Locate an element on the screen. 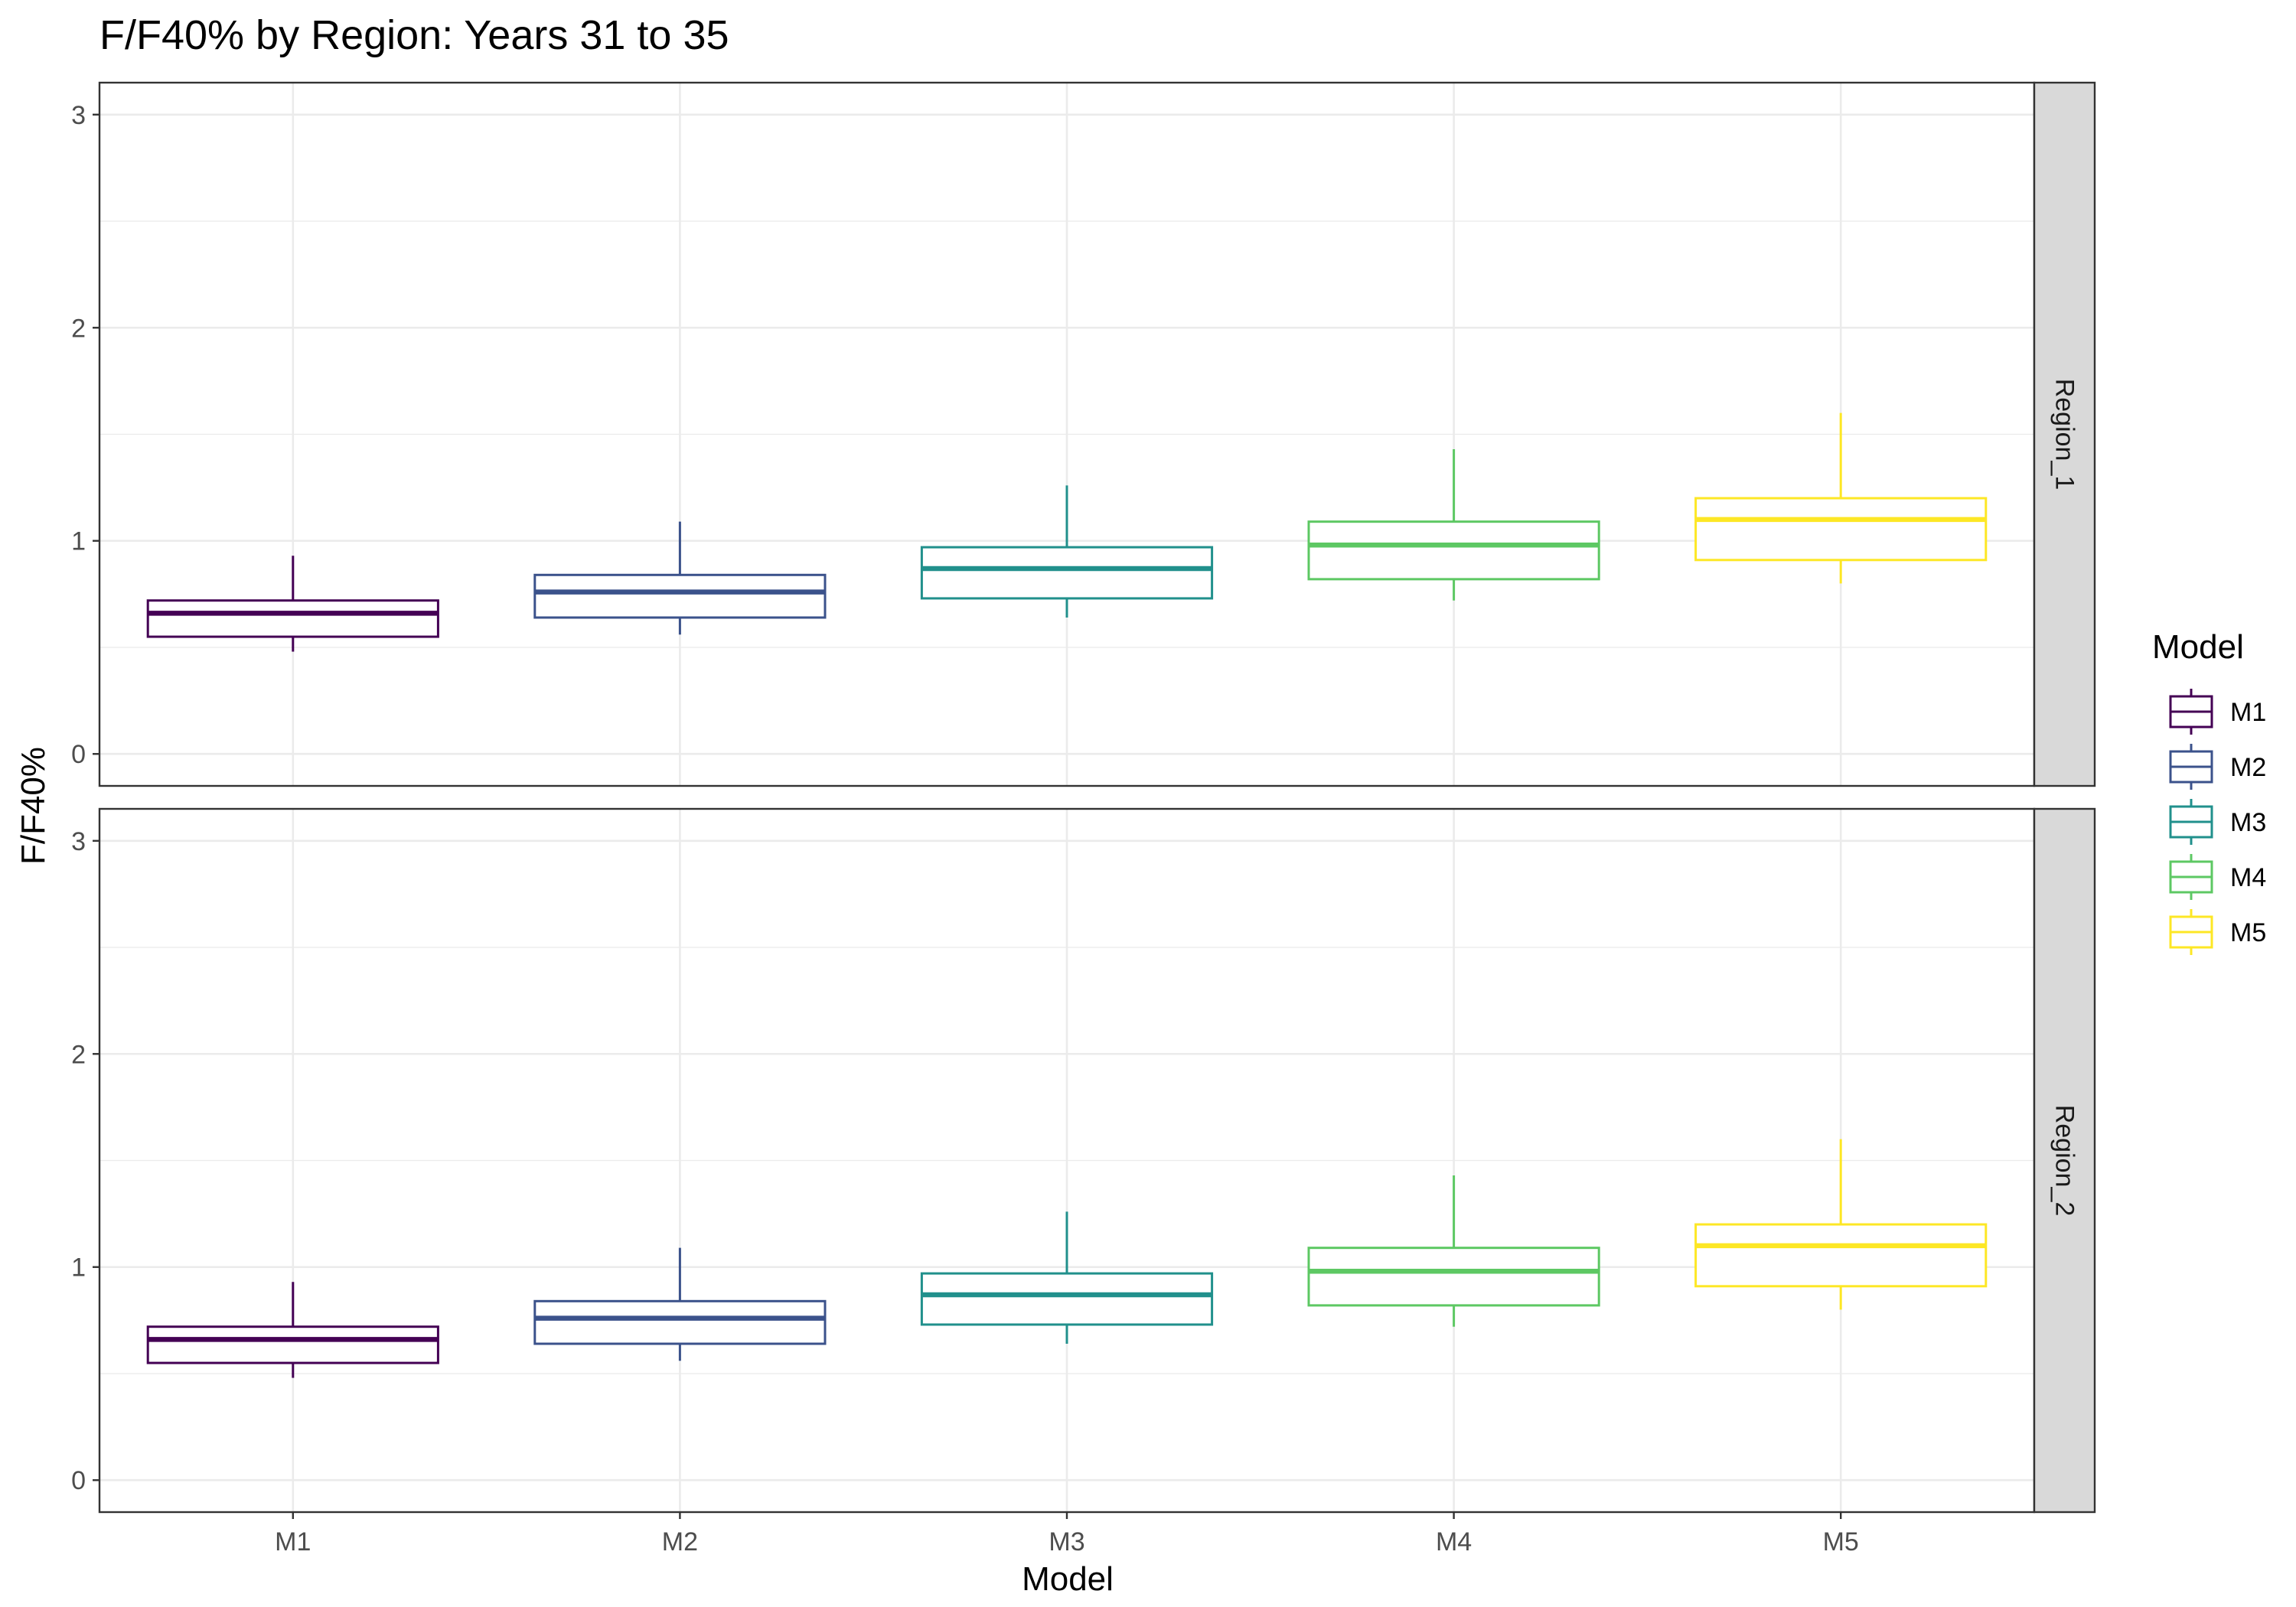 This screenshot has height=1607, width=2296. x-tick-label: M3 is located at coordinates (1066, 1541).